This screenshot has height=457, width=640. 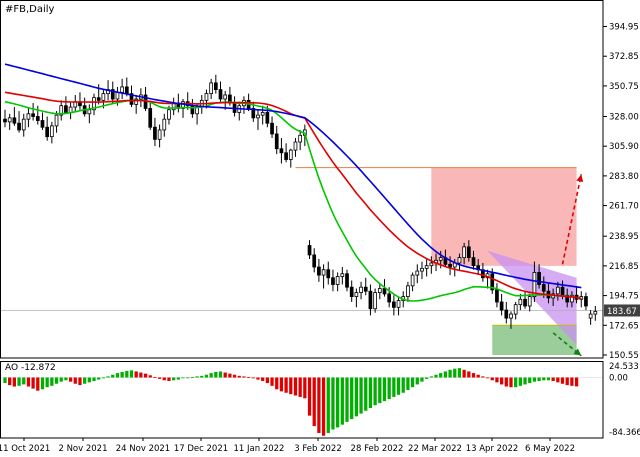 I want to click on x-tick-label: 11 Oct 2021, so click(x=25, y=449).